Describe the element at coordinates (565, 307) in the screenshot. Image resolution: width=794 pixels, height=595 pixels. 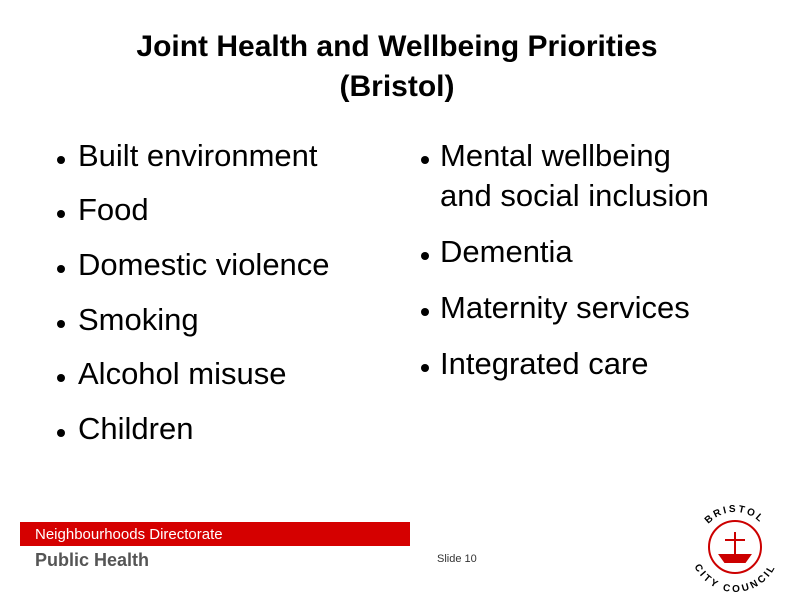
I see `bullet-text: Maternity services` at that location.